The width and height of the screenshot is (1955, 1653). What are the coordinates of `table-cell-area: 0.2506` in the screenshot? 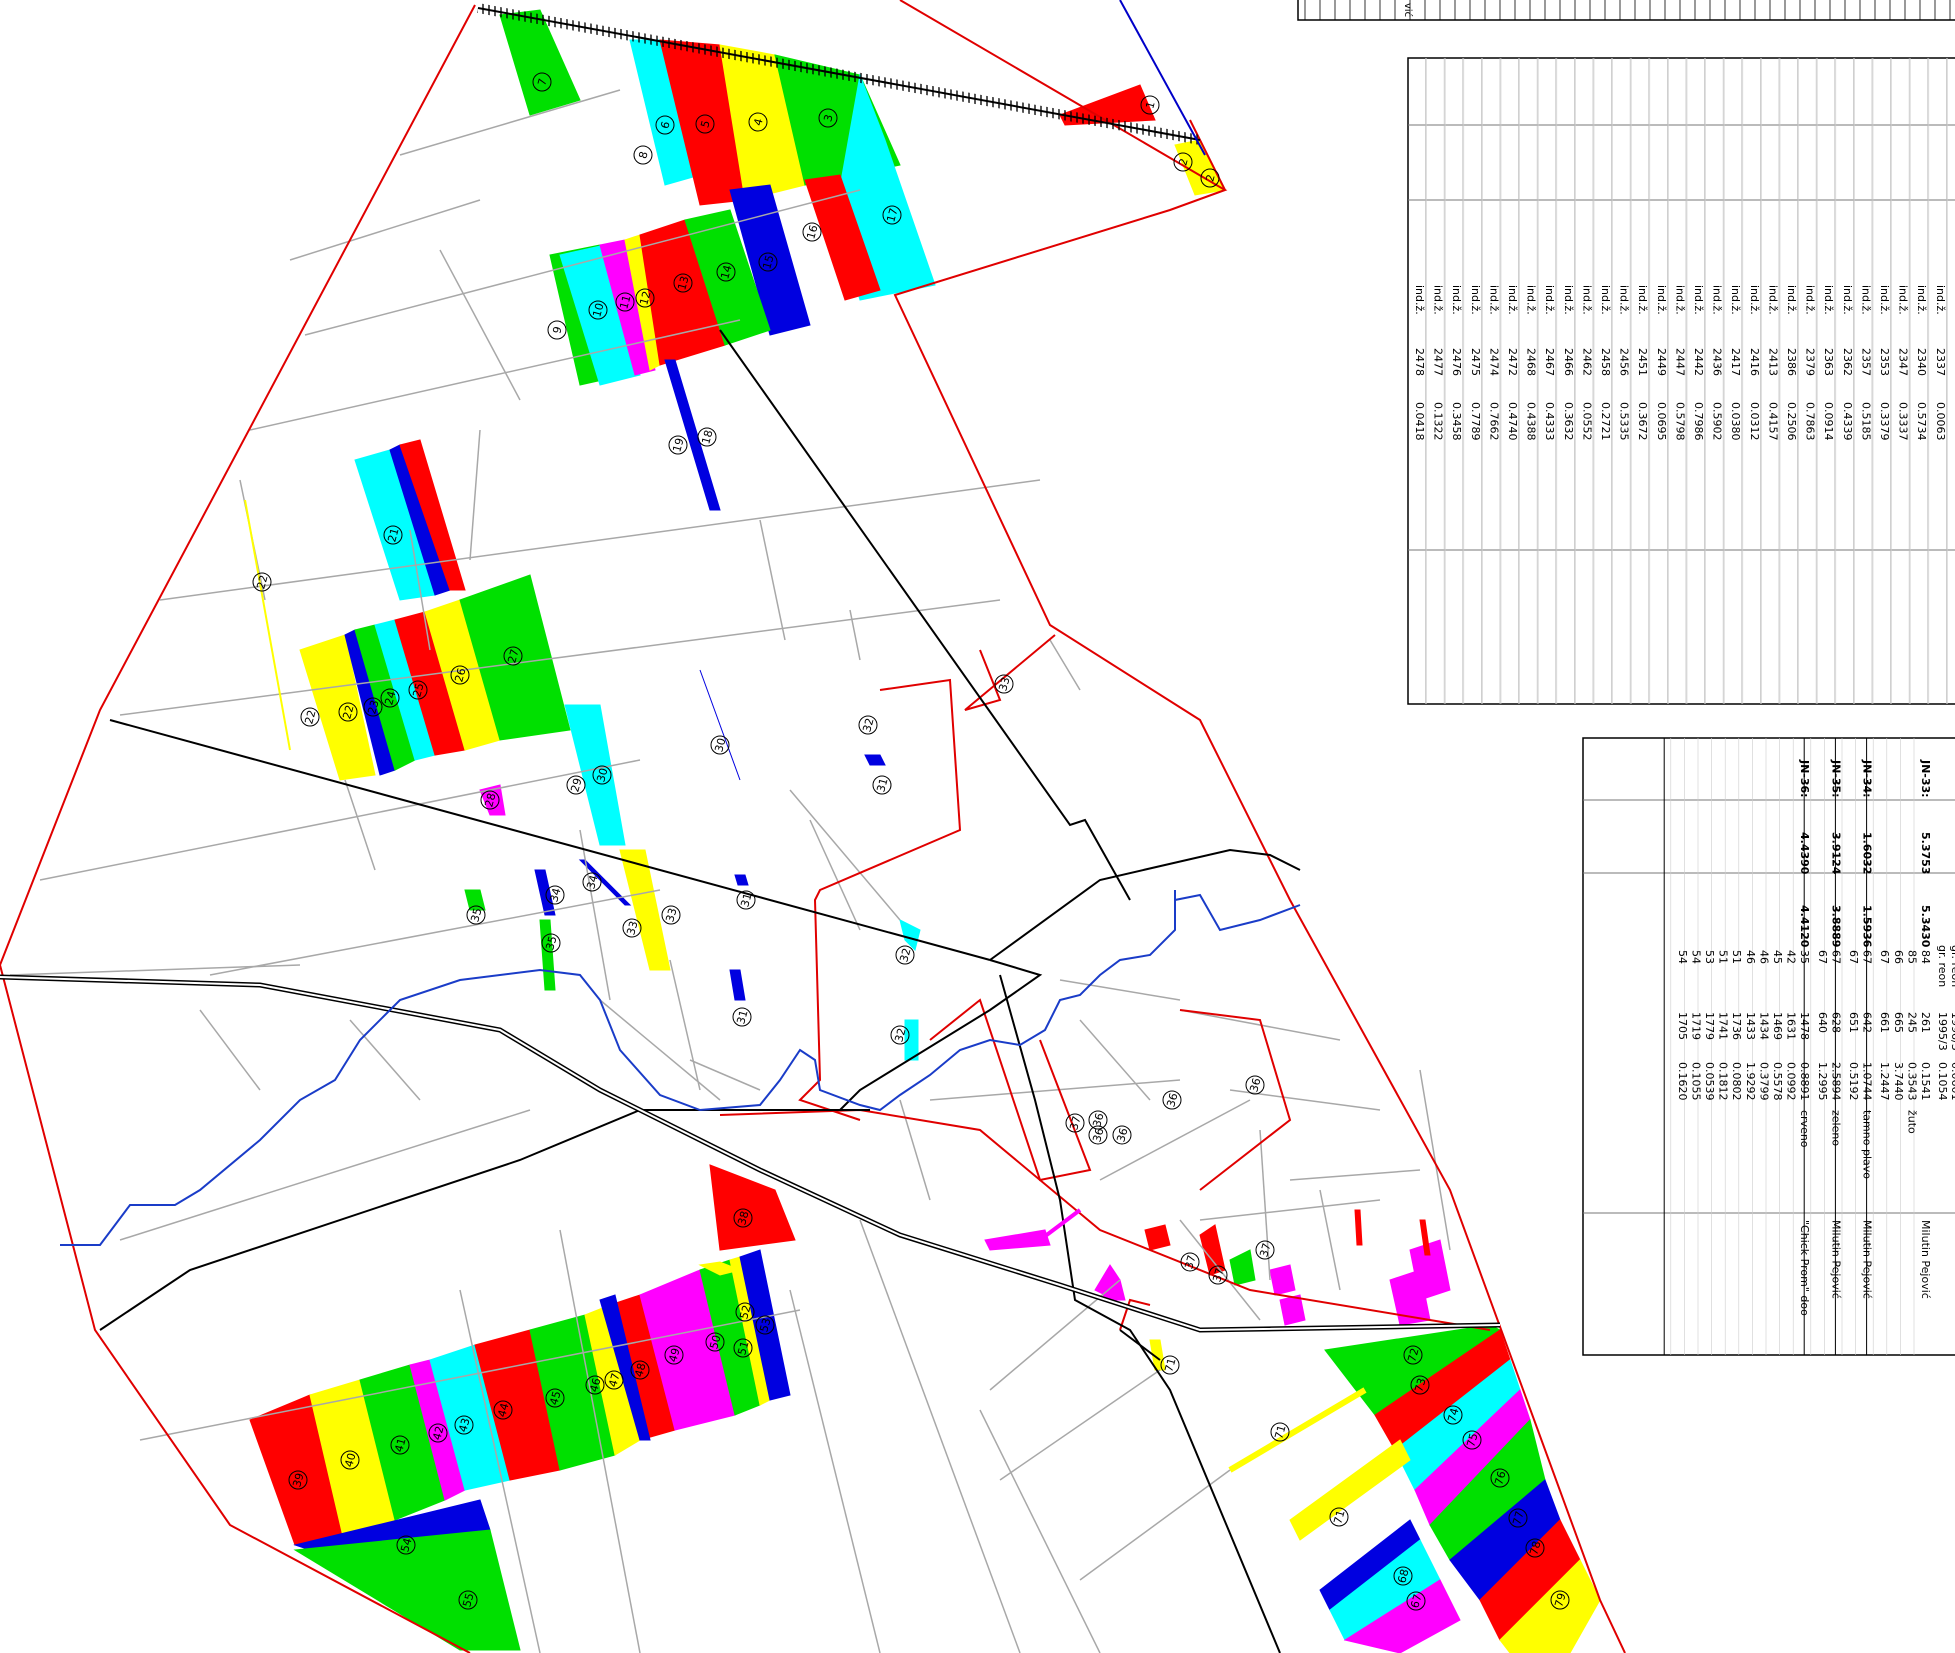 It's located at (1791, 421).